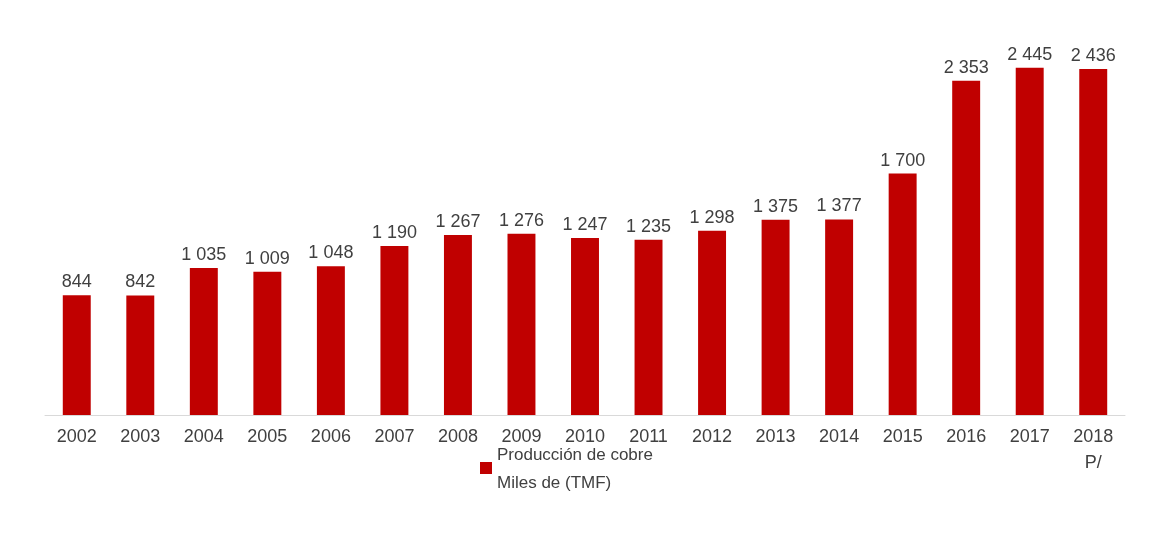 This screenshot has height=551, width=1161. What do you see at coordinates (839, 436) in the screenshot?
I see `x-tick-label: 2014` at bounding box center [839, 436].